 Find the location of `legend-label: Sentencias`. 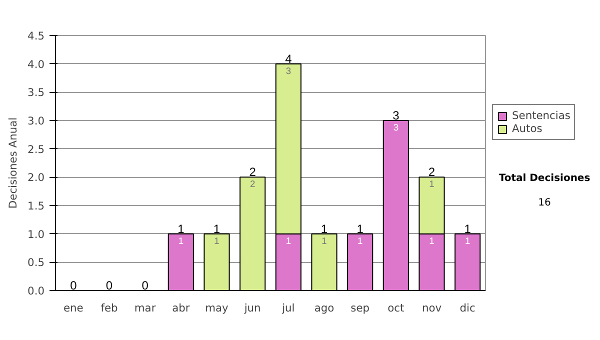

legend-label: Sentencias is located at coordinates (541, 115).